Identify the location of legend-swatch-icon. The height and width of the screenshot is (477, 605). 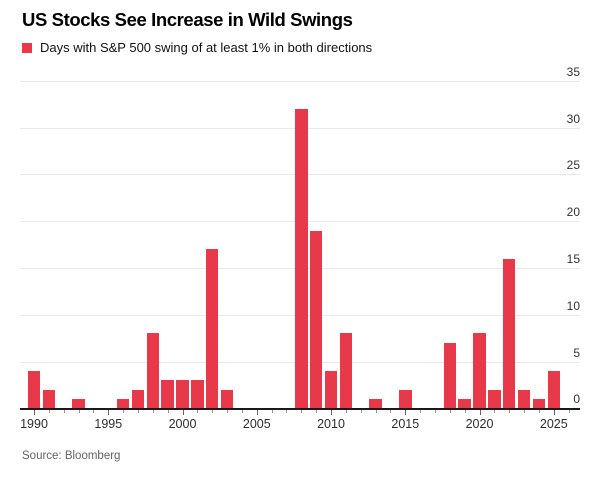
(27, 47).